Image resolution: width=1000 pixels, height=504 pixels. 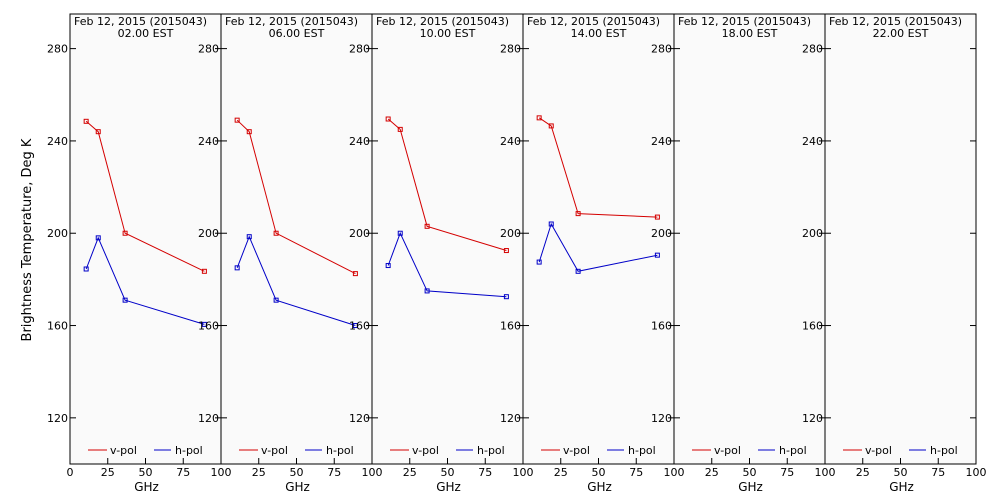 What do you see at coordinates (448, 33) in the screenshot?
I see `panel-title-time: 10.00 EST` at bounding box center [448, 33].